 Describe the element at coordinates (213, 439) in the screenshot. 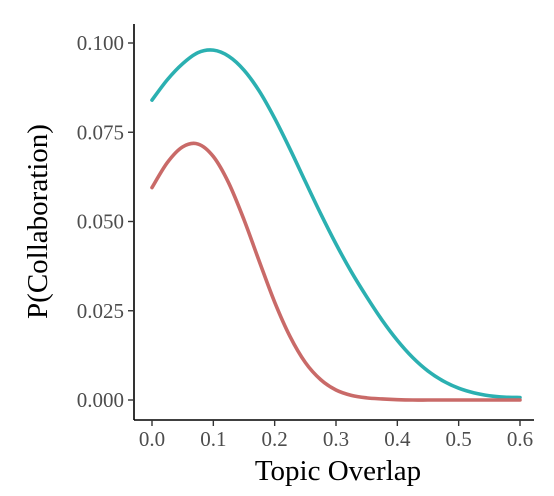

I see `x-tick-label: 0.1` at that location.